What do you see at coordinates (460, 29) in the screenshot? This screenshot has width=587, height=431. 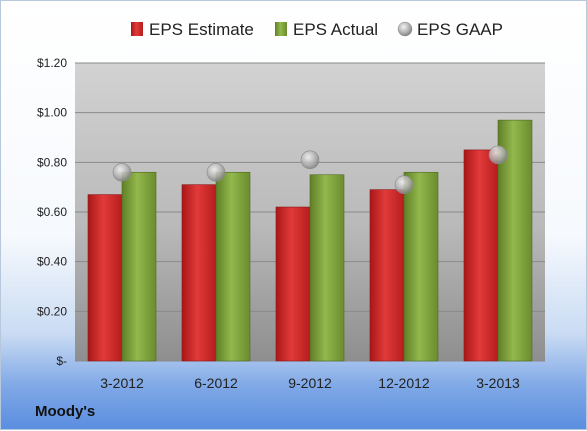 I see `legend-label: EPS GAAP` at bounding box center [460, 29].